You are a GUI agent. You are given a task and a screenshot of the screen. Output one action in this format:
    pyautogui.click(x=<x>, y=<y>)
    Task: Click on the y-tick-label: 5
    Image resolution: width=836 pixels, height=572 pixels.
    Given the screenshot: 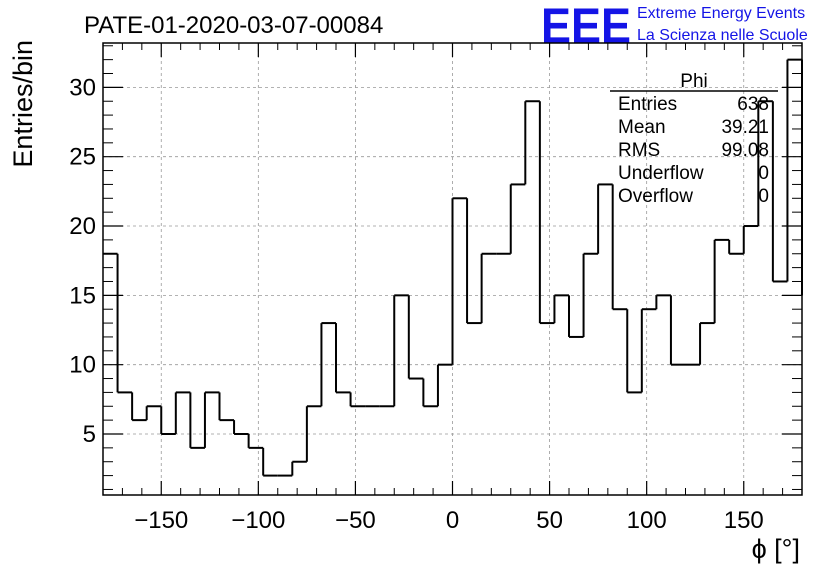 What is the action you would take?
    pyautogui.click(x=89, y=434)
    